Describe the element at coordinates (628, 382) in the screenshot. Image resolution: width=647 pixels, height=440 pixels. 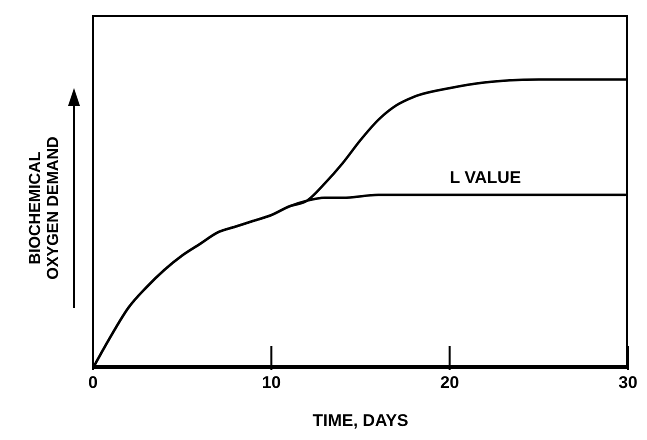
I see `x-tick-label: 30` at that location.